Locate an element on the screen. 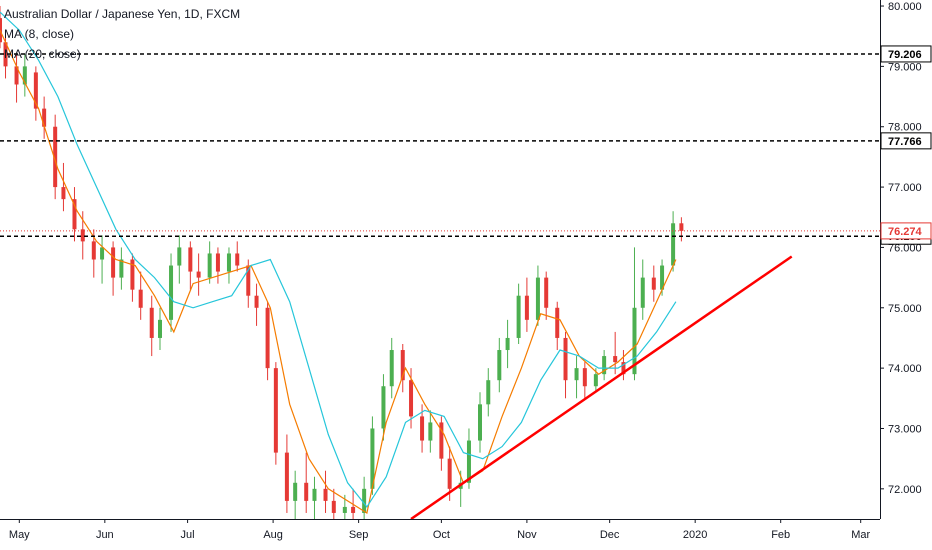 The height and width of the screenshot is (550, 932). time-tick-label: Sep is located at coordinates (359, 535).